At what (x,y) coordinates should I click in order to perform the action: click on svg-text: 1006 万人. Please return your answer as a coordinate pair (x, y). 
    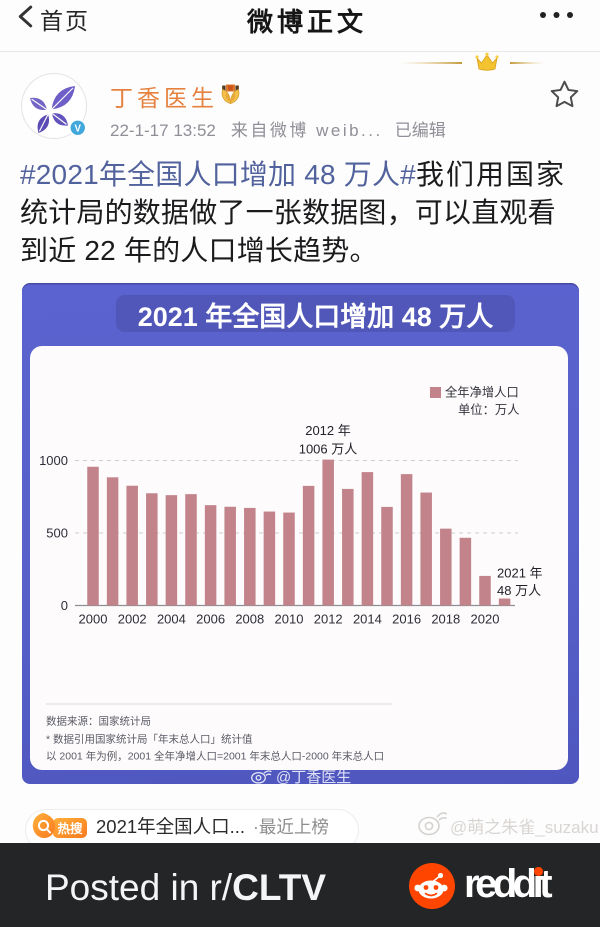
    Looking at the image, I should click on (328, 449).